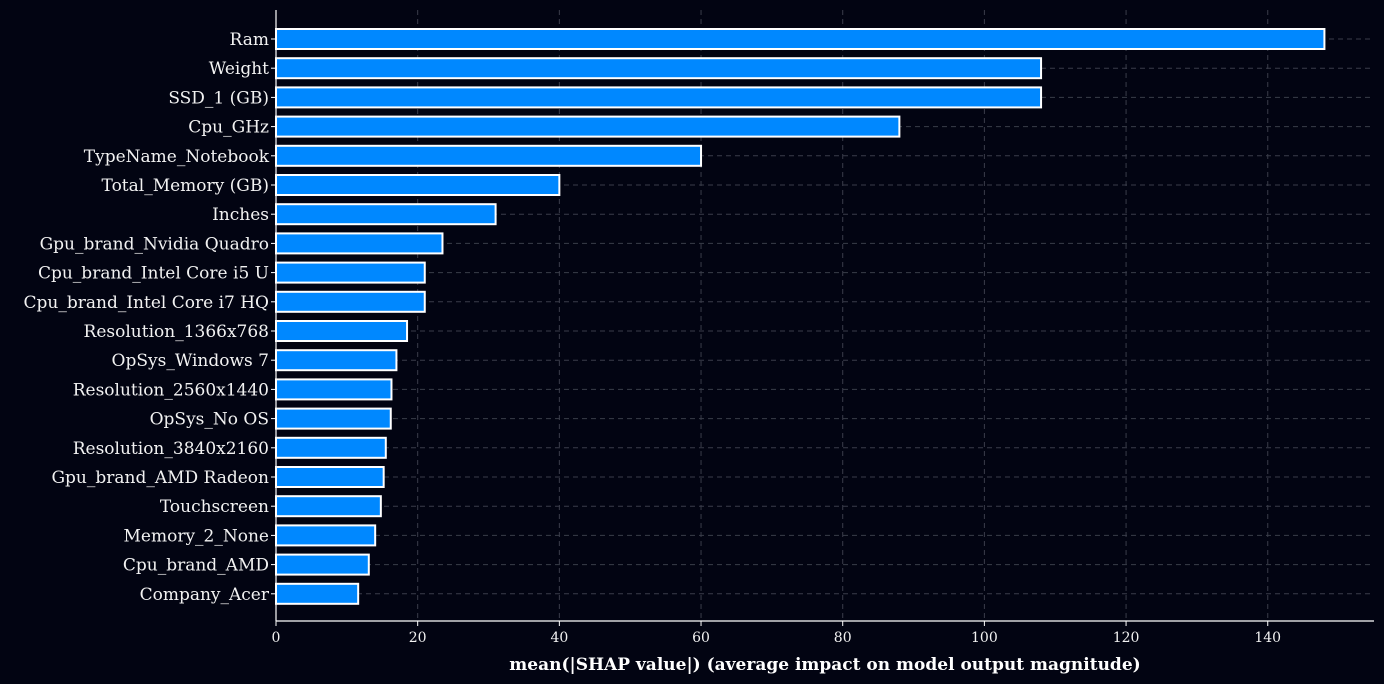 Image resolution: width=1384 pixels, height=684 pixels. I want to click on feature-label: Resolution_2560x1440, so click(171, 390).